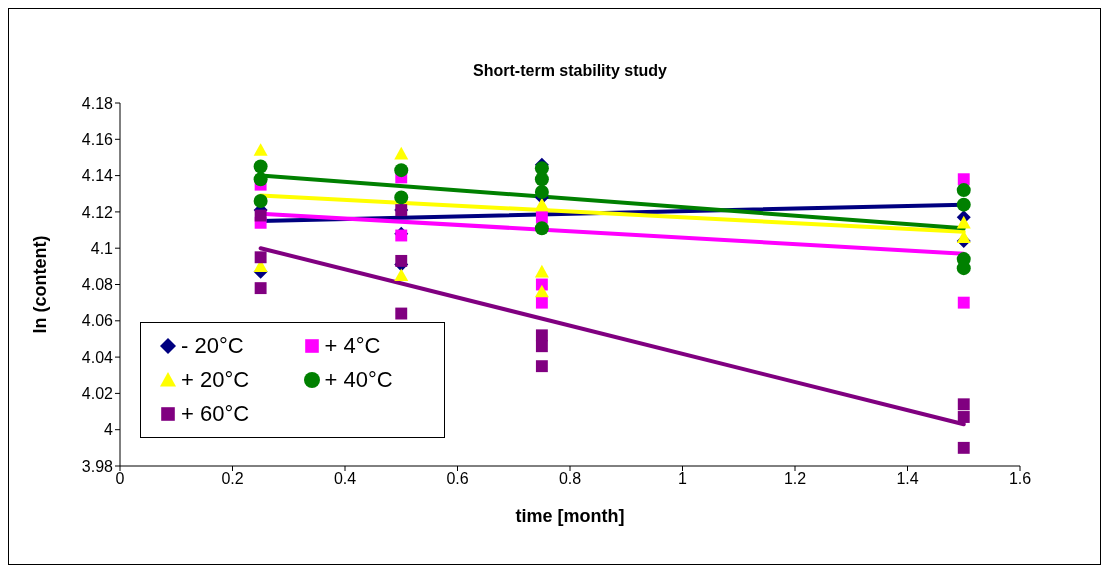 Image resolution: width=1109 pixels, height=567 pixels. What do you see at coordinates (109, 430) in the screenshot?
I see `y-tick-label: 4` at bounding box center [109, 430].